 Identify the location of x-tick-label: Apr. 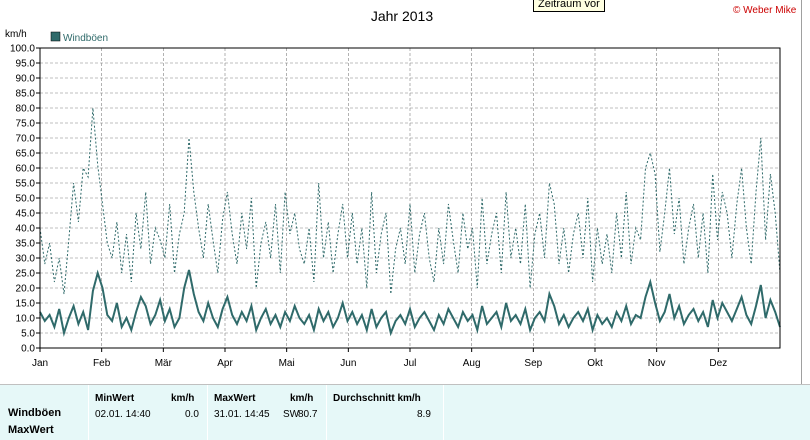
(225, 363).